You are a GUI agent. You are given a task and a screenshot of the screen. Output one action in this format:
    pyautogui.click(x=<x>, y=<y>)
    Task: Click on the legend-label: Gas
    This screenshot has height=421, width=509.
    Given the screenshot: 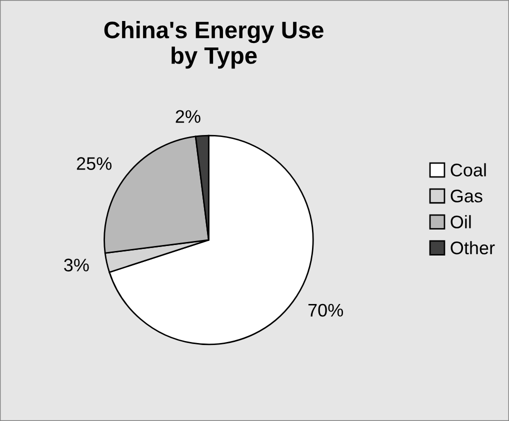 What is the action you would take?
    pyautogui.click(x=466, y=196)
    